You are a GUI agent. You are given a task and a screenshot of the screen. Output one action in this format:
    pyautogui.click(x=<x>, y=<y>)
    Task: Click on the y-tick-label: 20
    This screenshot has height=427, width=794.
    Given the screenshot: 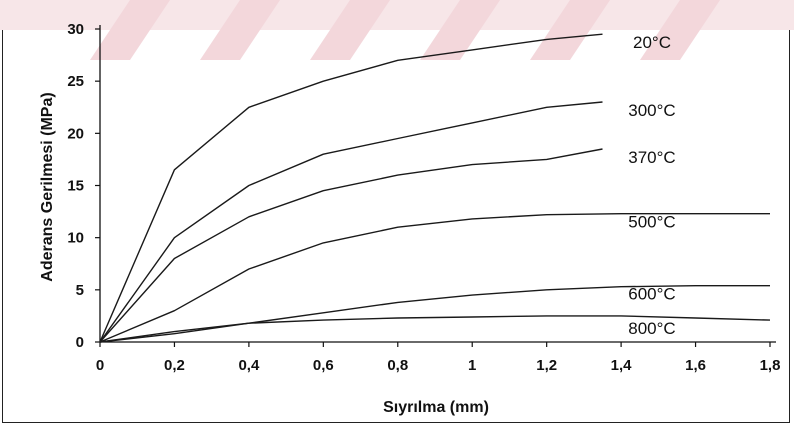 What is the action you would take?
    pyautogui.click(x=75, y=133)
    